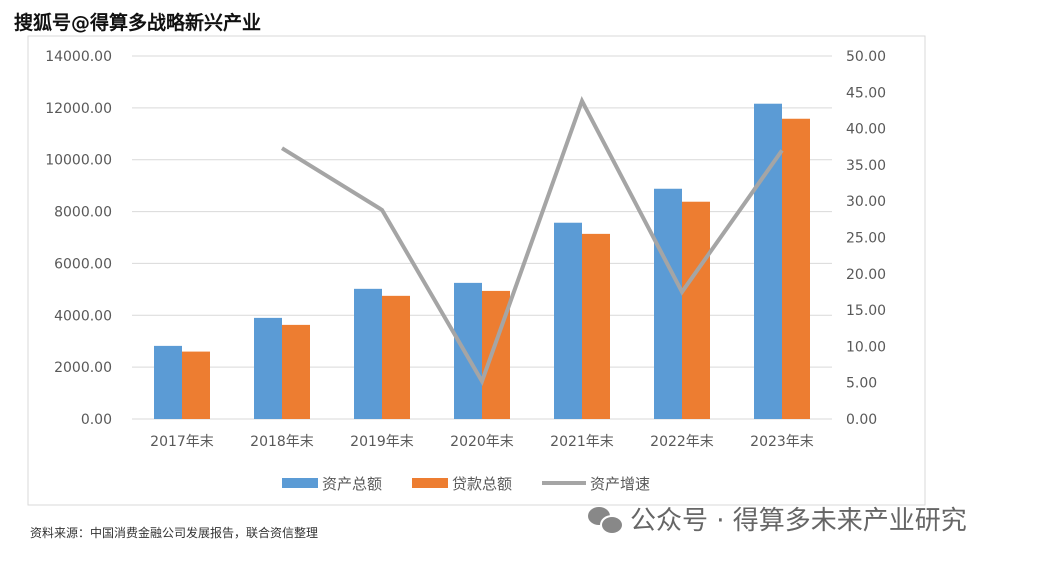  I want to click on y-tick-label: 6000.00, so click(83, 264).